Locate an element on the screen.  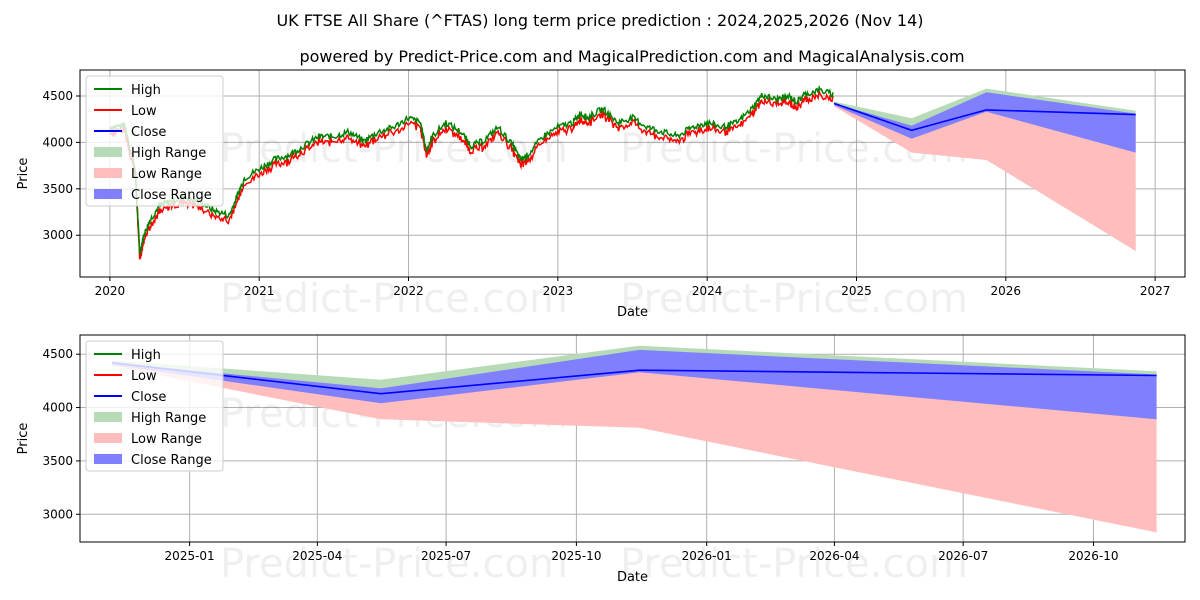
x-tick-label: 2027 is located at coordinates (1155, 291).